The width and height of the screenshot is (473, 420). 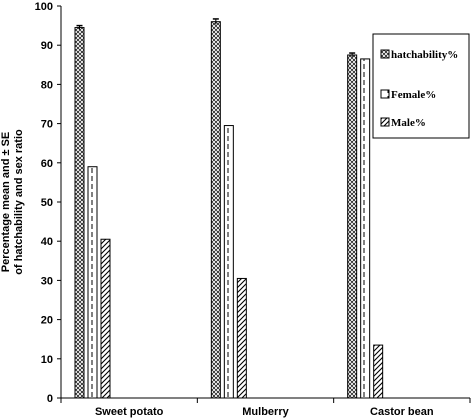 I want to click on legend-label-2: Male%, so click(x=408, y=123).